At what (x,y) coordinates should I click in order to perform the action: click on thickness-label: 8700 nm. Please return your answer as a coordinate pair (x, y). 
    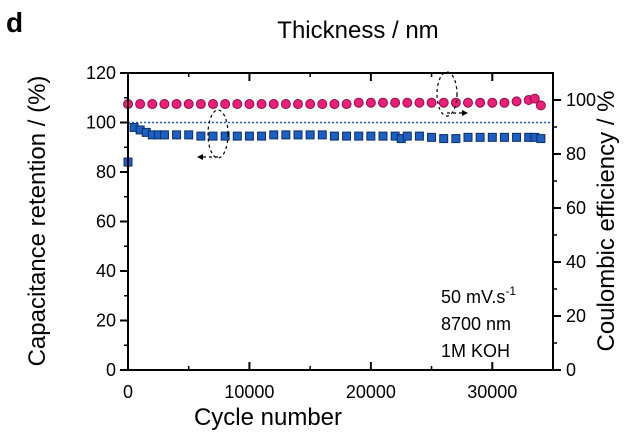
    Looking at the image, I should click on (476, 324).